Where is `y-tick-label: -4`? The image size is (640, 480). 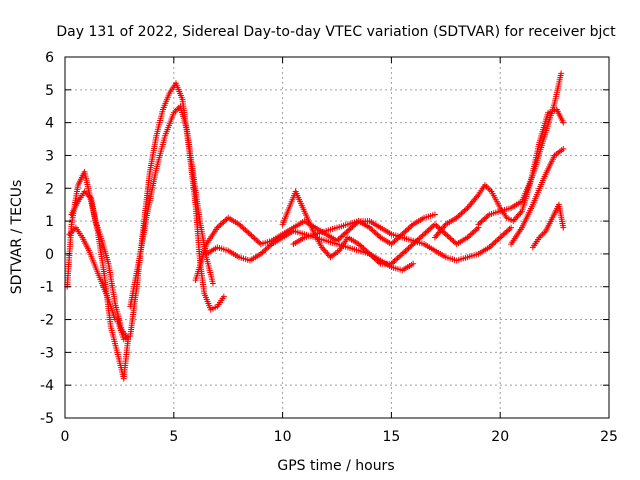
y-tick-label: -4 is located at coordinates (47, 386).